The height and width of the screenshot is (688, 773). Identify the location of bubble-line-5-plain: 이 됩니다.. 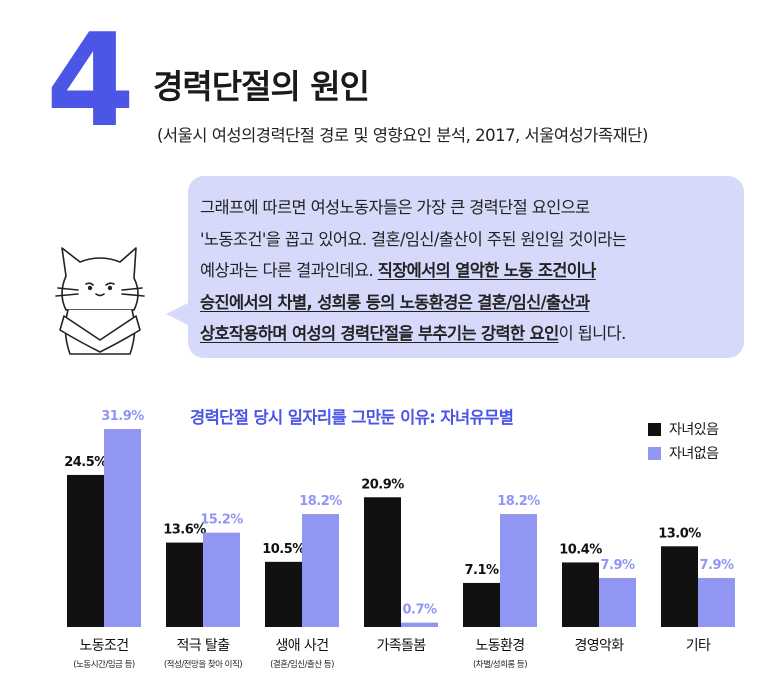
(592, 334).